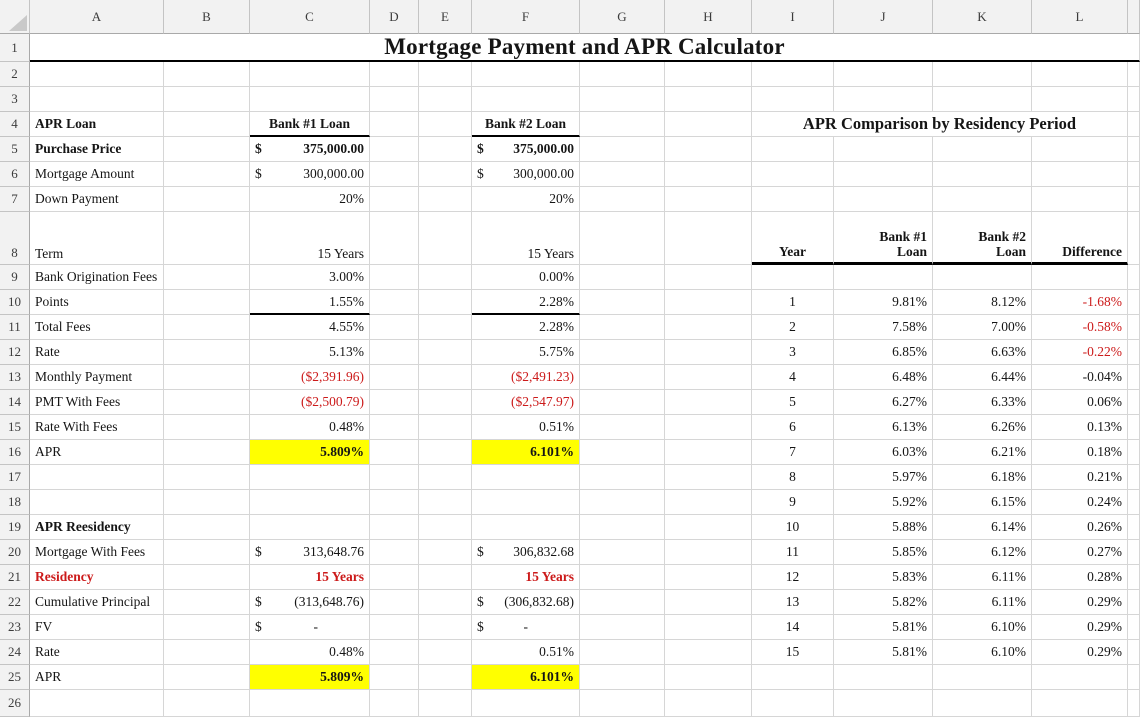  I want to click on cell-E11, so click(445, 327).